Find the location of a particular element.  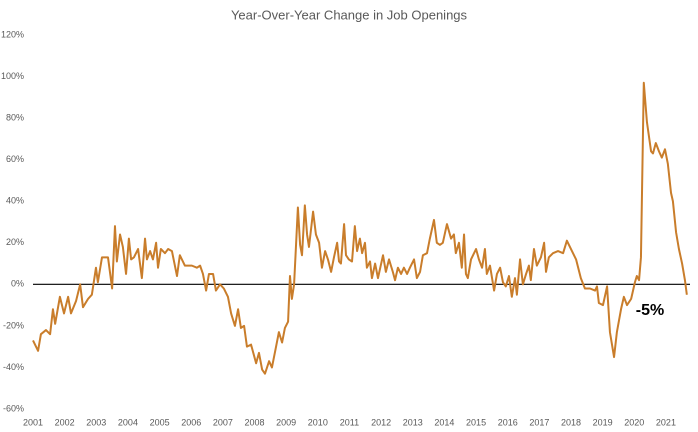

x-tick-label: 2014 is located at coordinates (444, 422).